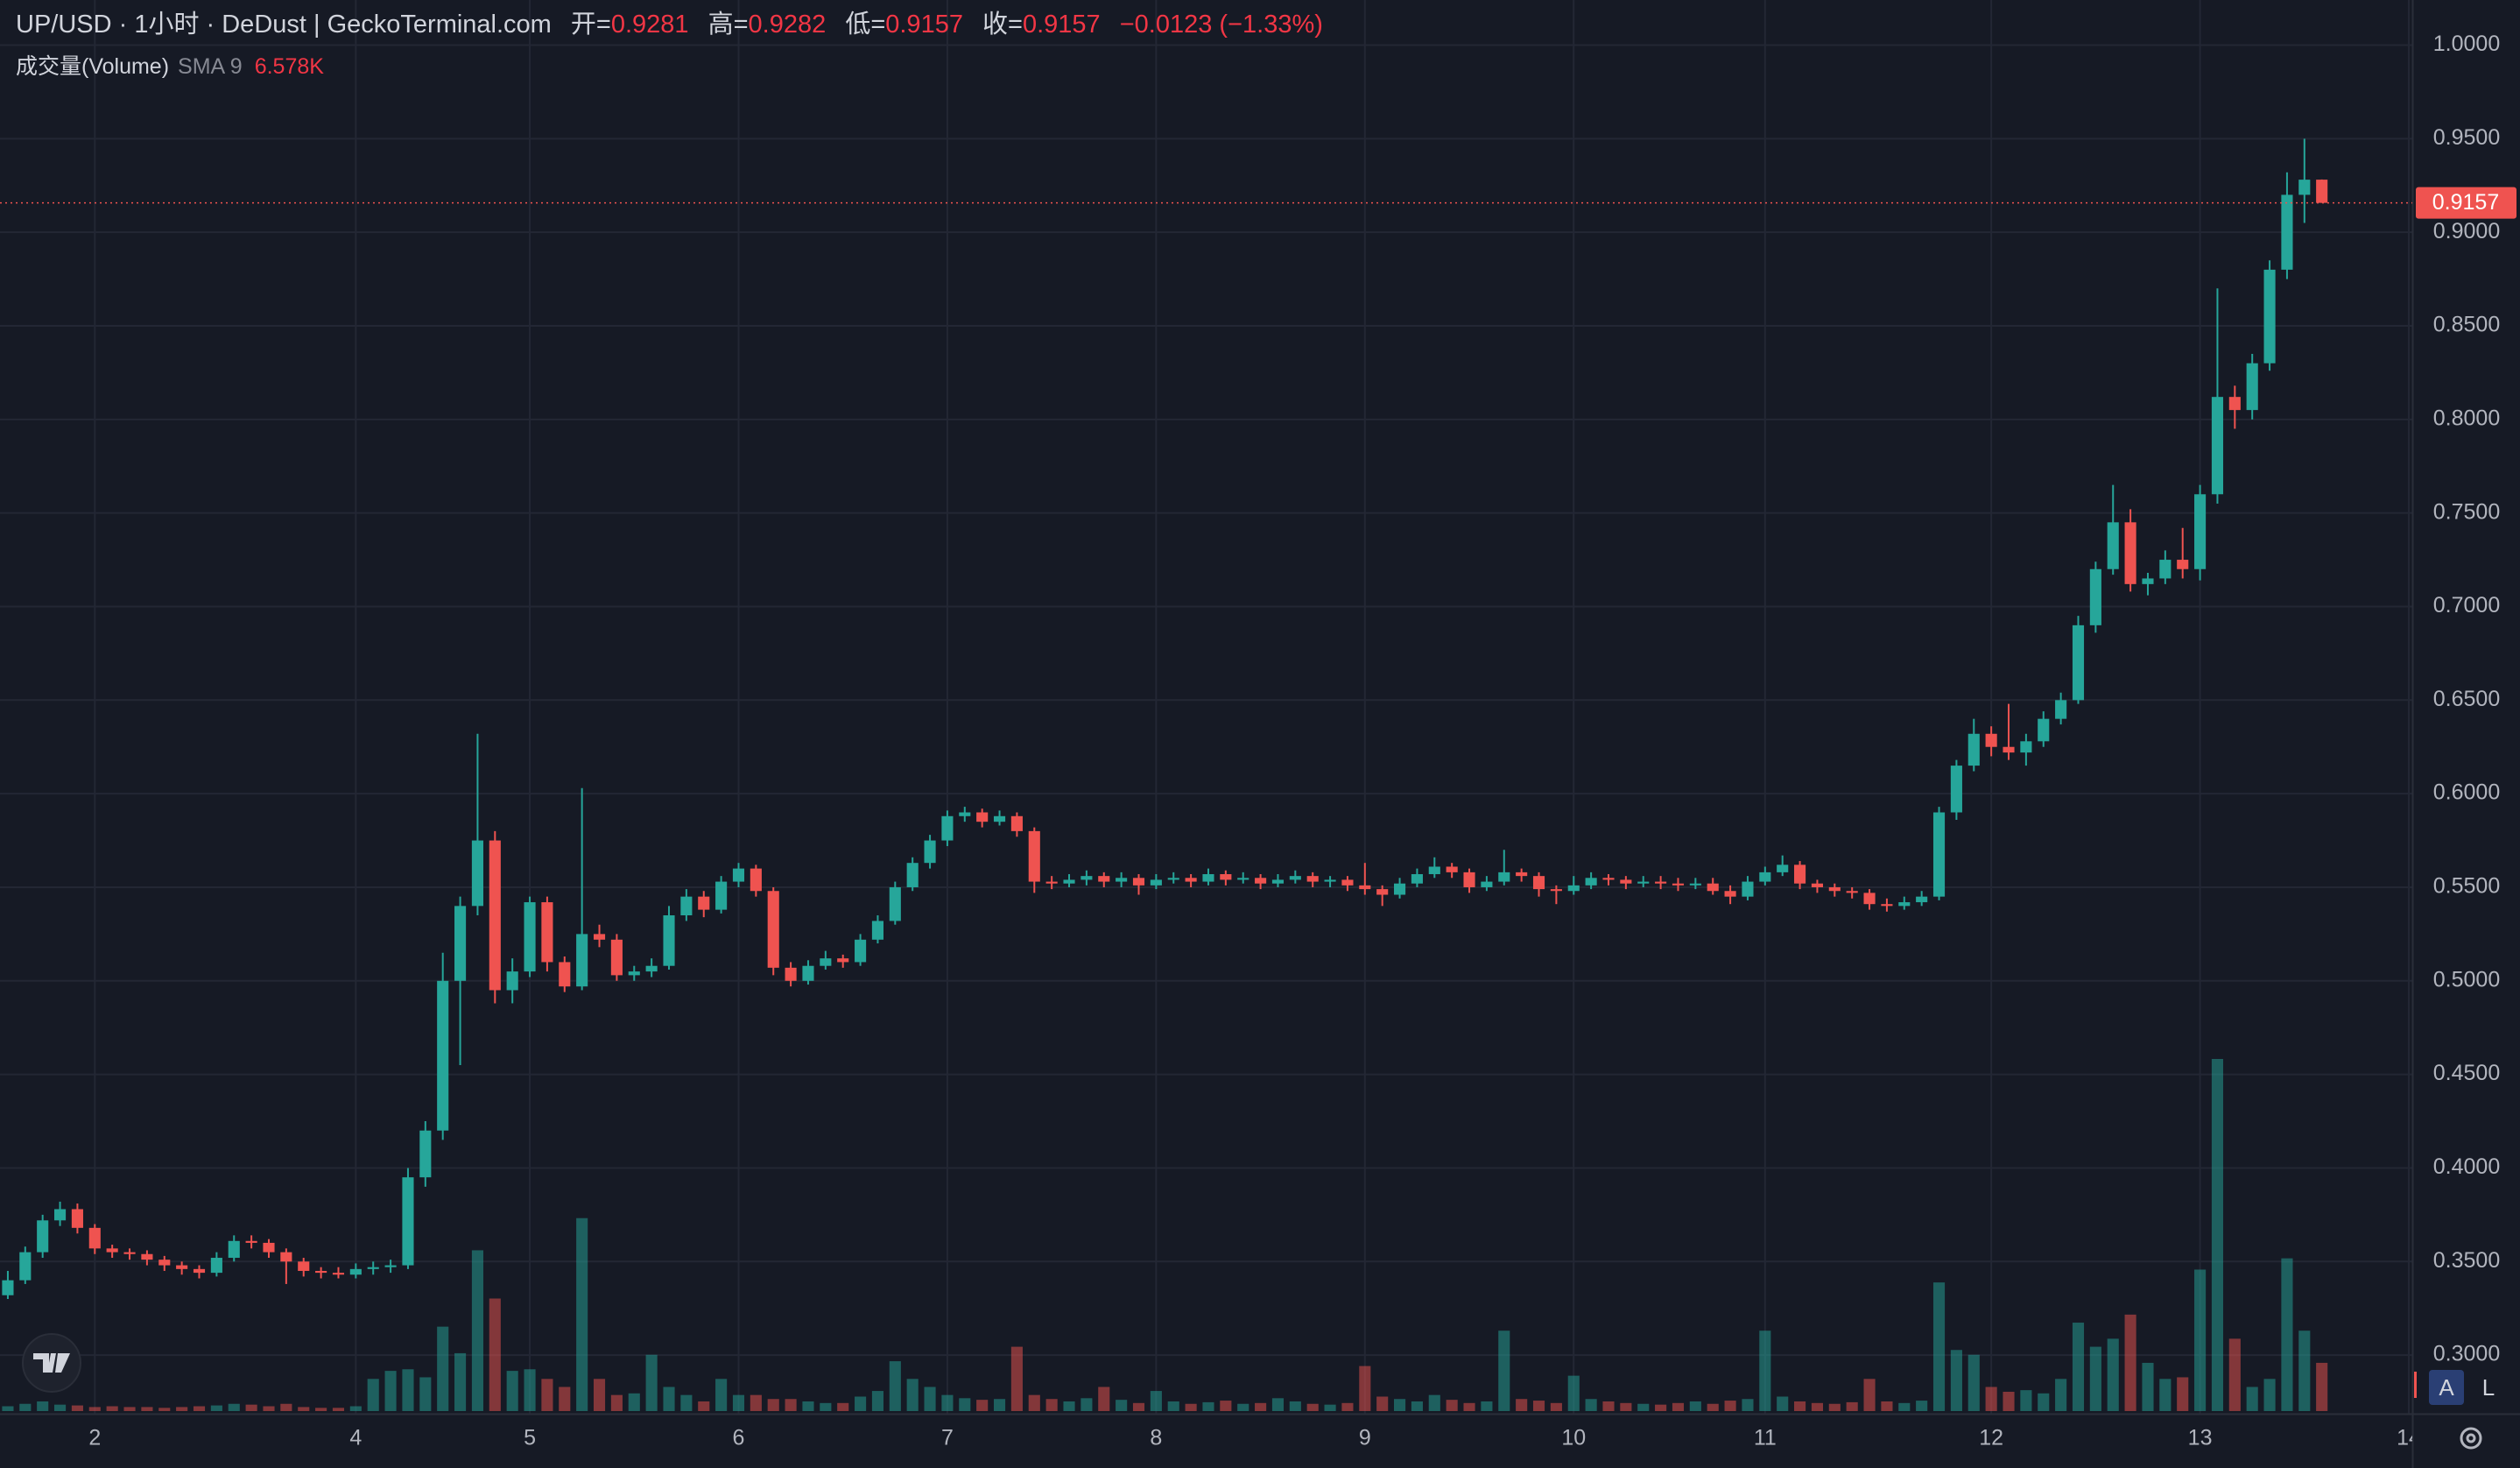 Image resolution: width=2520 pixels, height=1468 pixels. What do you see at coordinates (170, 66) in the screenshot?
I see `volume-legend: 成交量(Volume) SMA 9 6.578K` at bounding box center [170, 66].